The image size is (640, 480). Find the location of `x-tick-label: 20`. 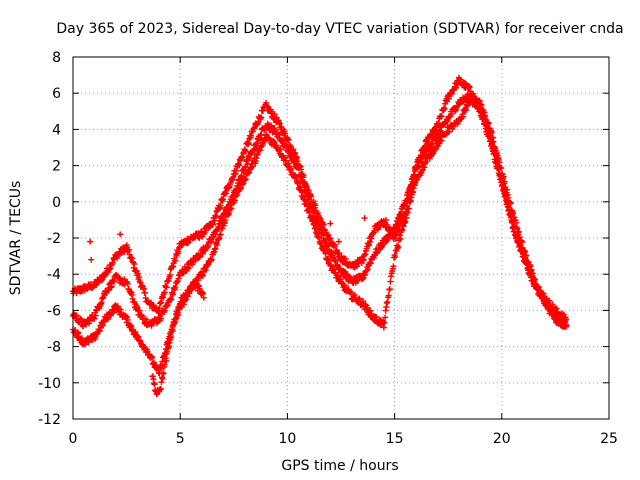

x-tick-label: 20 is located at coordinates (502, 439).